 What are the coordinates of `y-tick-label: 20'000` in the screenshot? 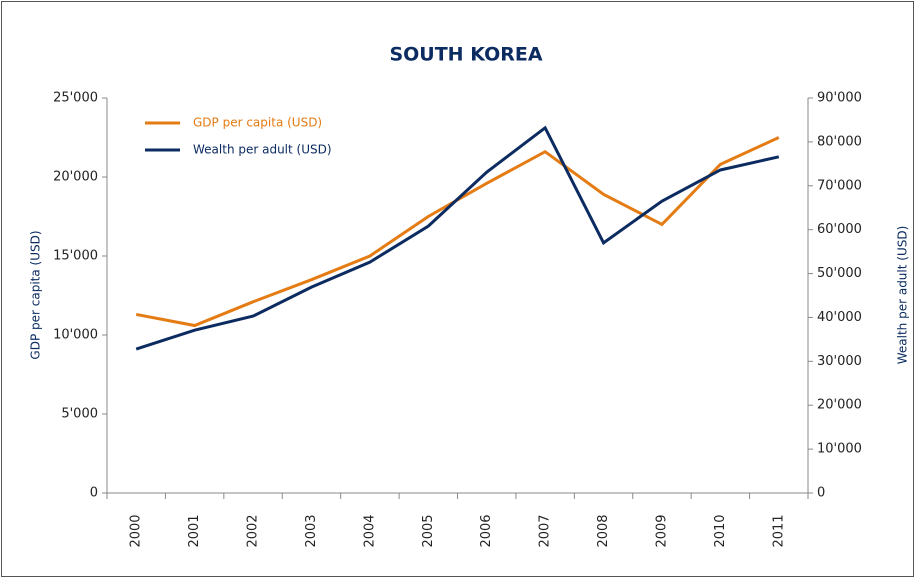 It's located at (75, 177).